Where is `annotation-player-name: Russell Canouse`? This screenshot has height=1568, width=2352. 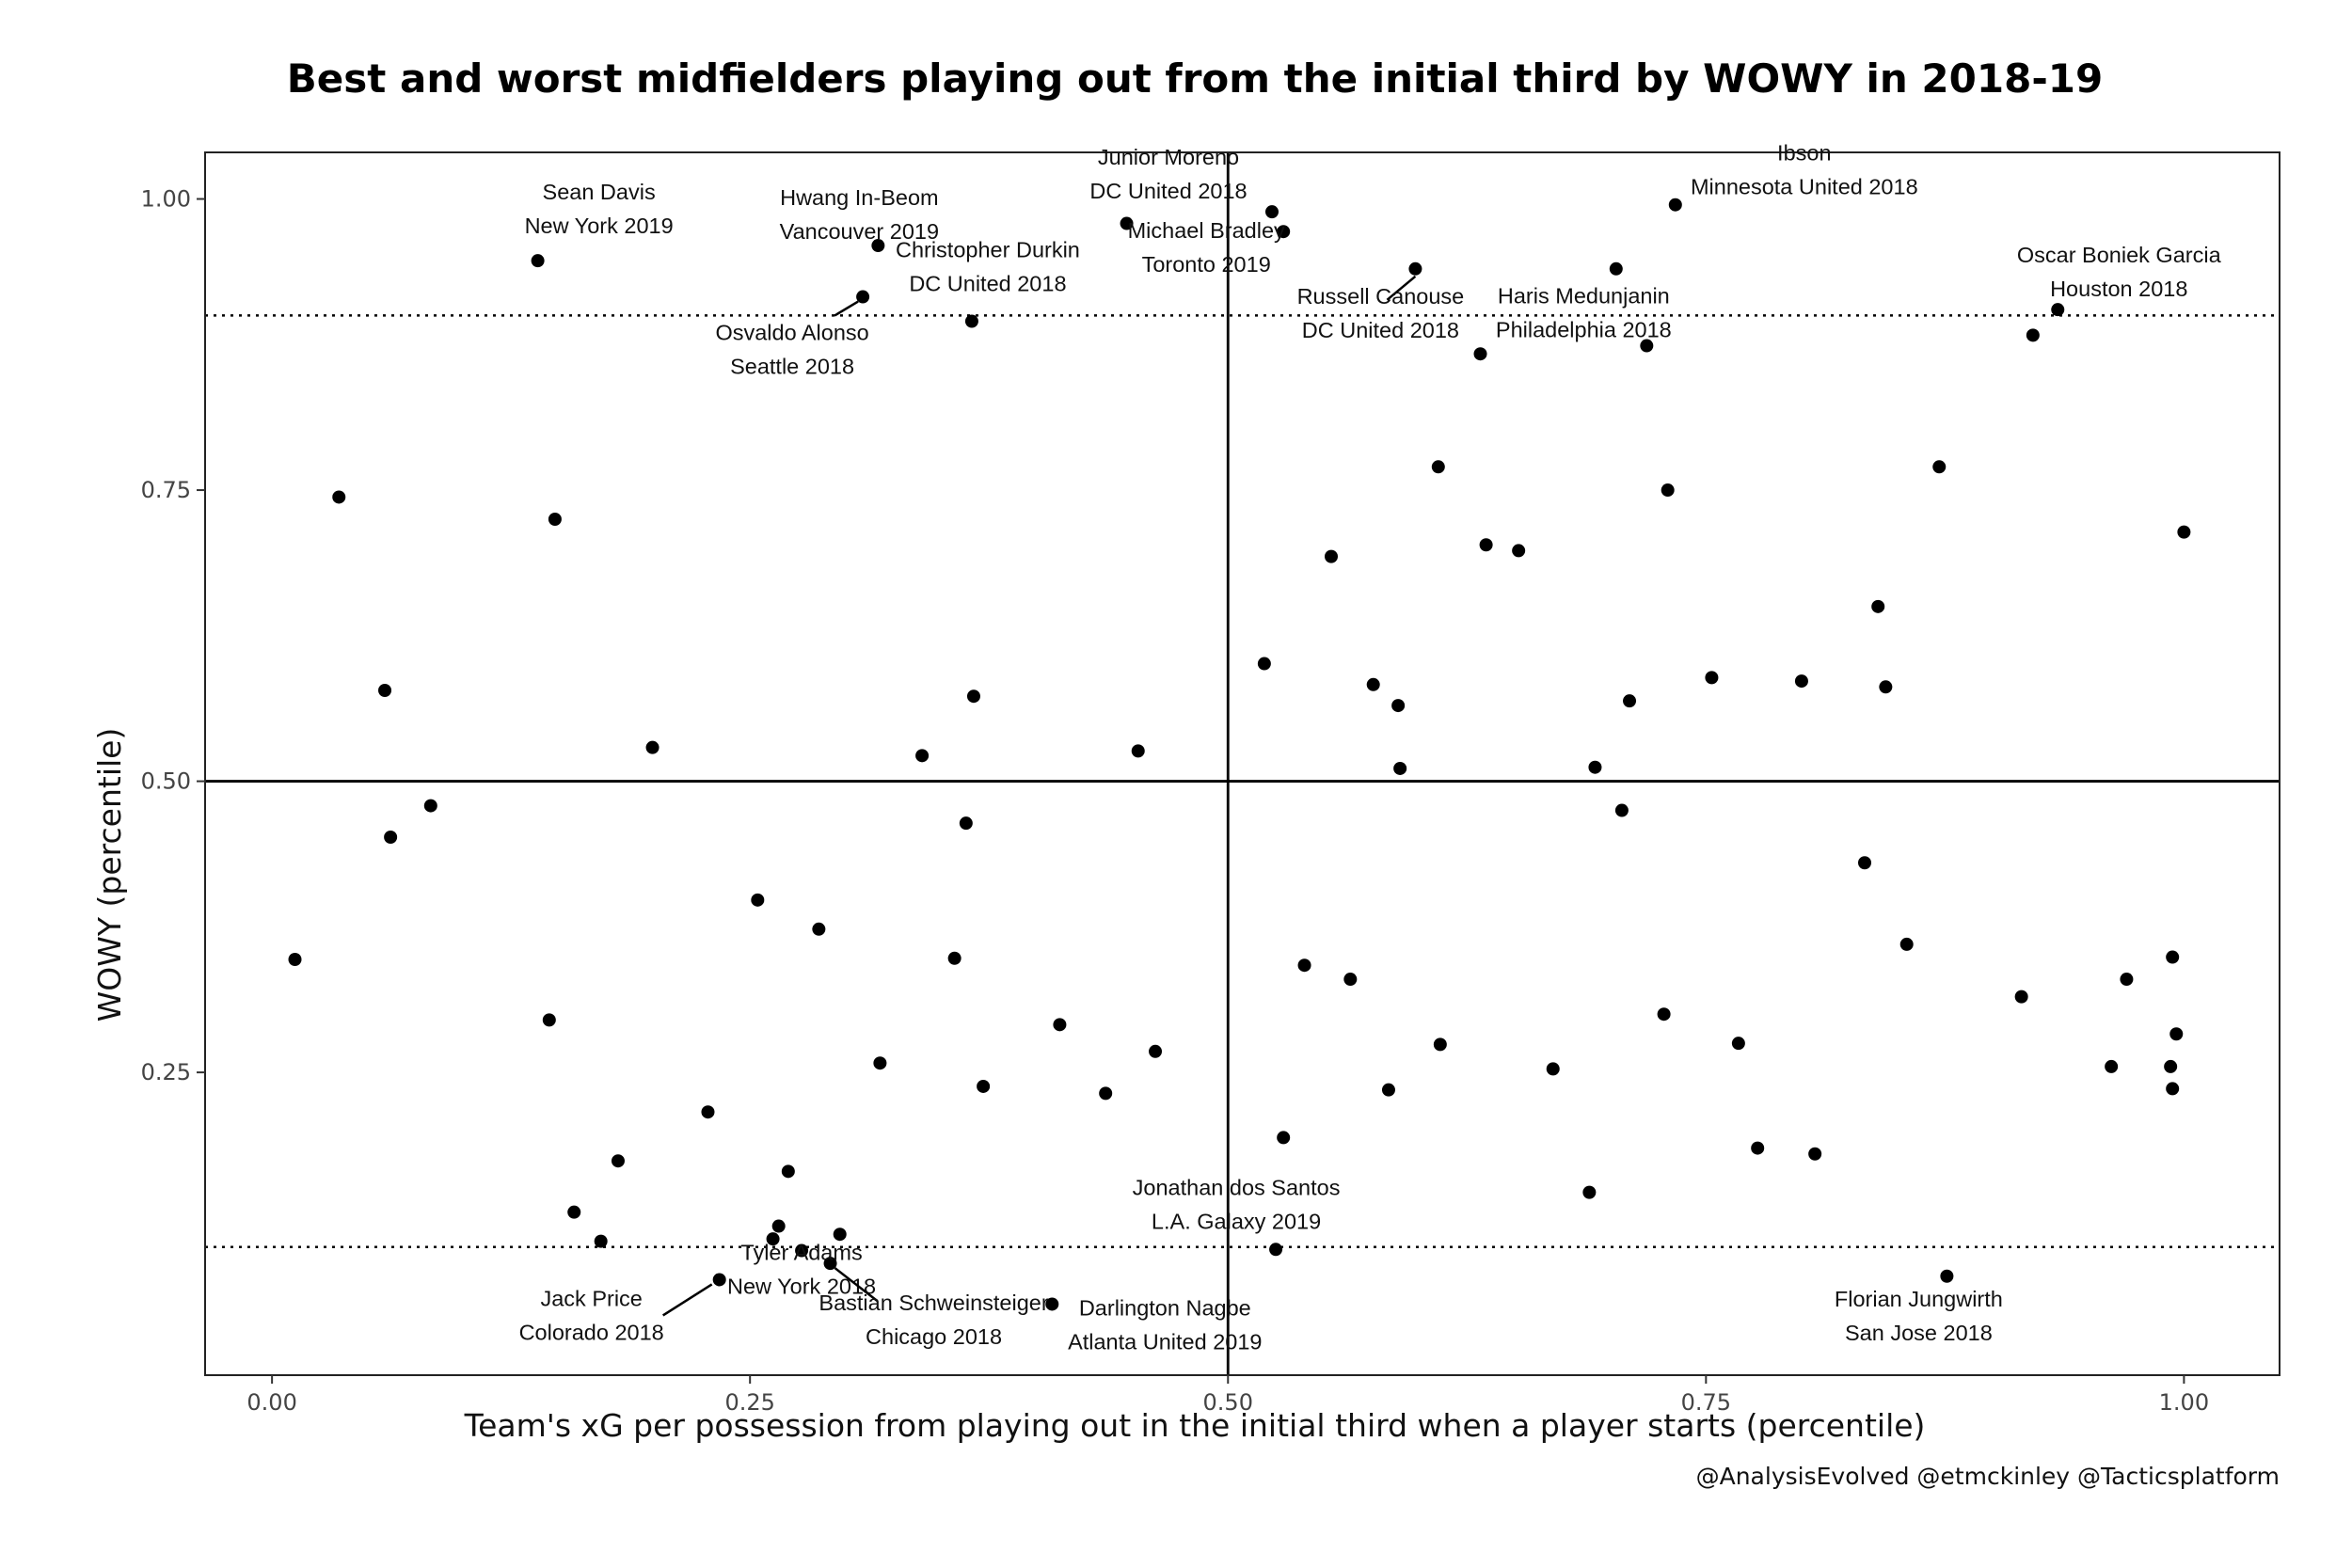
annotation-player-name: Russell Canouse is located at coordinates (1381, 296).